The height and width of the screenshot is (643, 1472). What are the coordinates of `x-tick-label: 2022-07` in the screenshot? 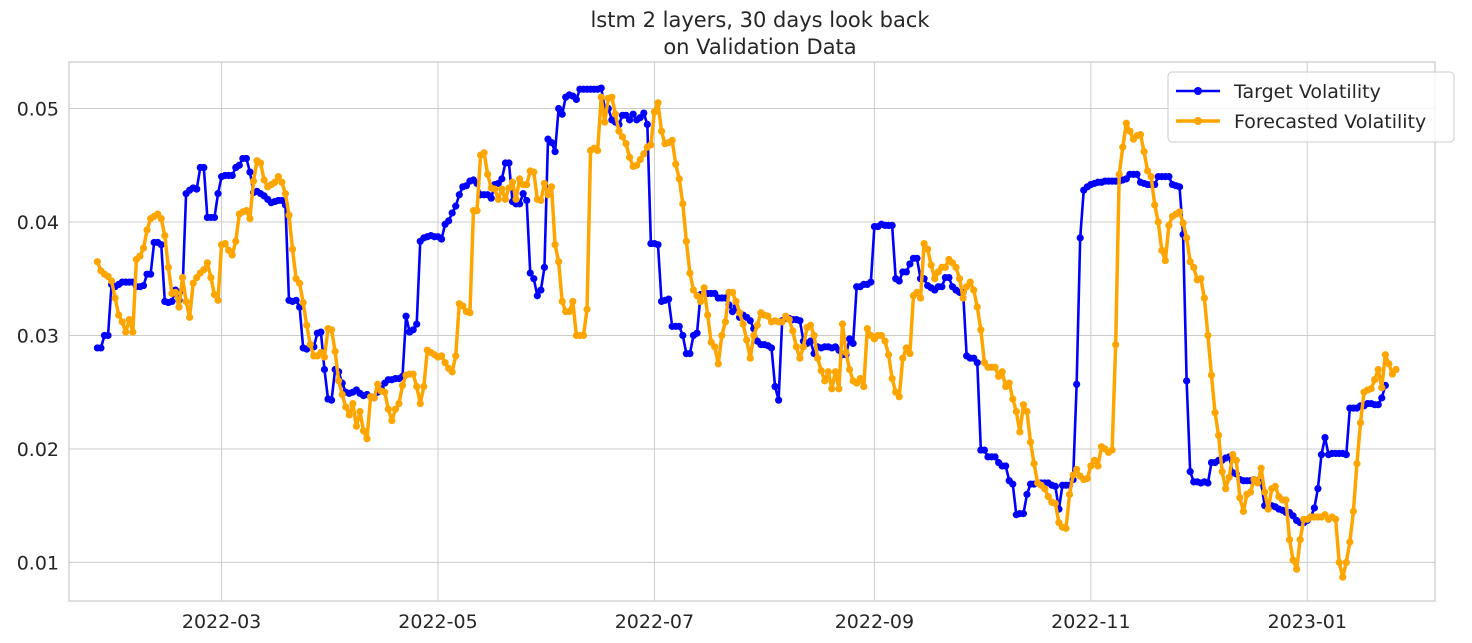 It's located at (654, 622).